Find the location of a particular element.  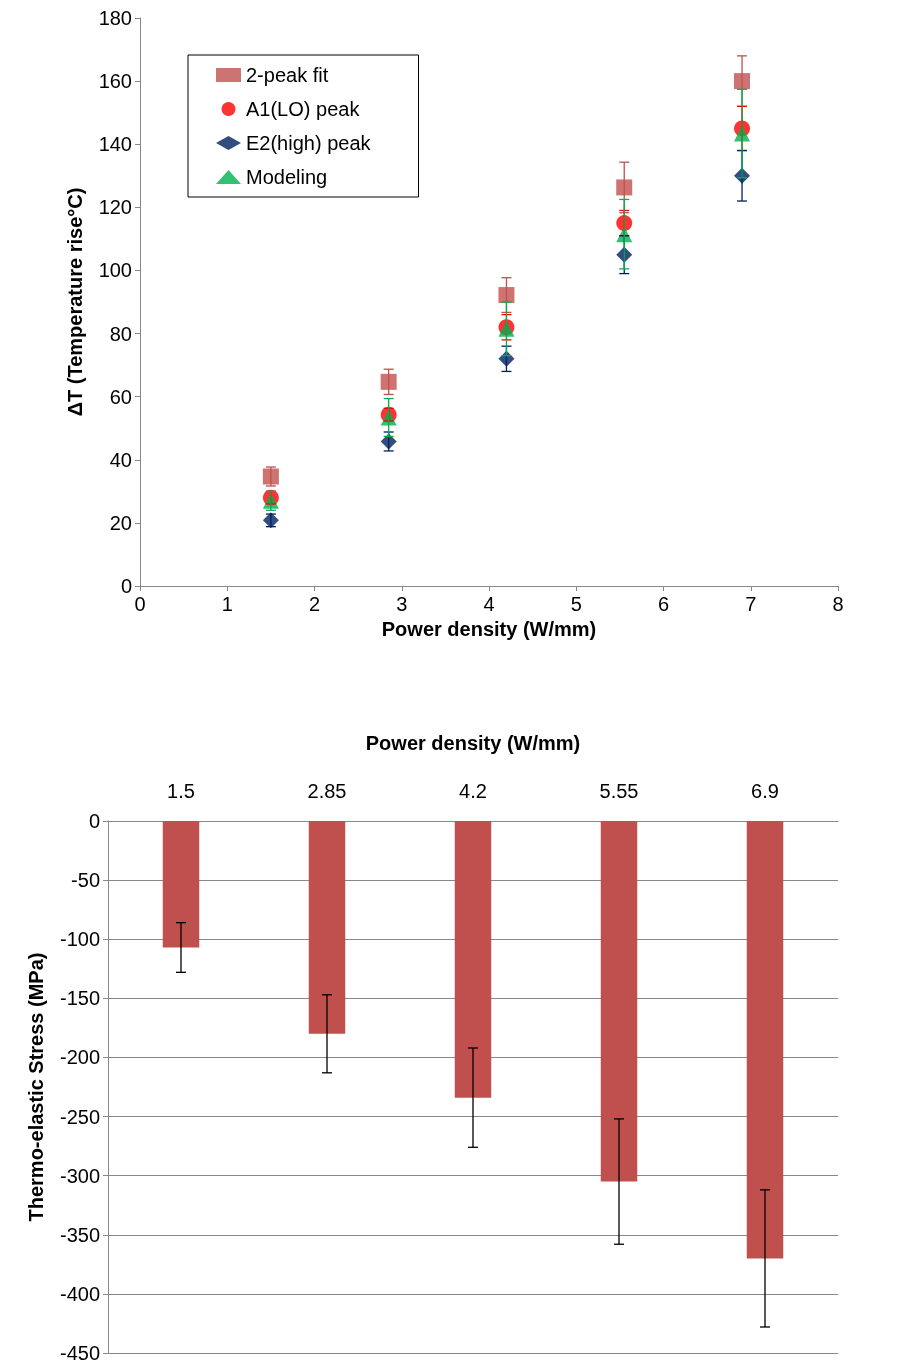

y-tick-label: 40 is located at coordinates (120, 459).